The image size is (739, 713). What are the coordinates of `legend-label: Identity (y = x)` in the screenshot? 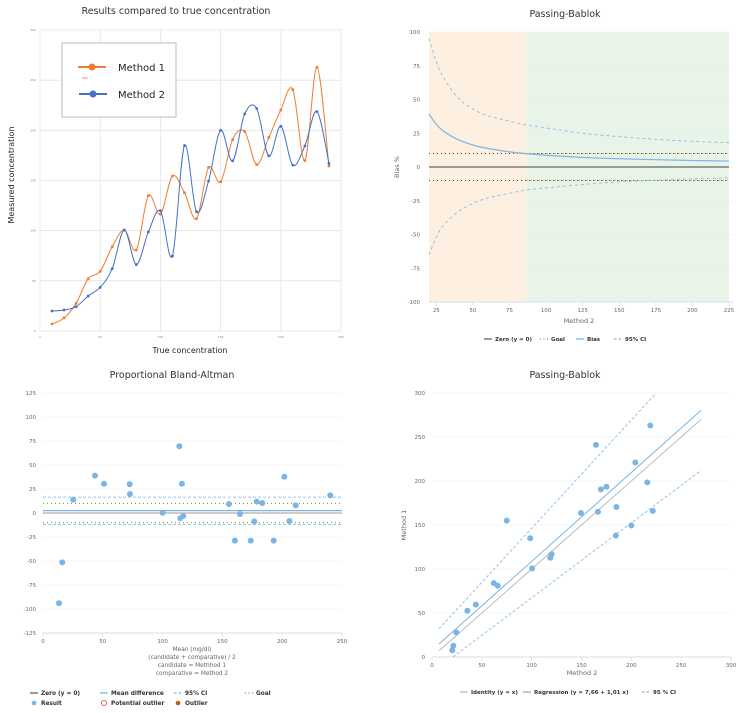 It's located at (494, 693).